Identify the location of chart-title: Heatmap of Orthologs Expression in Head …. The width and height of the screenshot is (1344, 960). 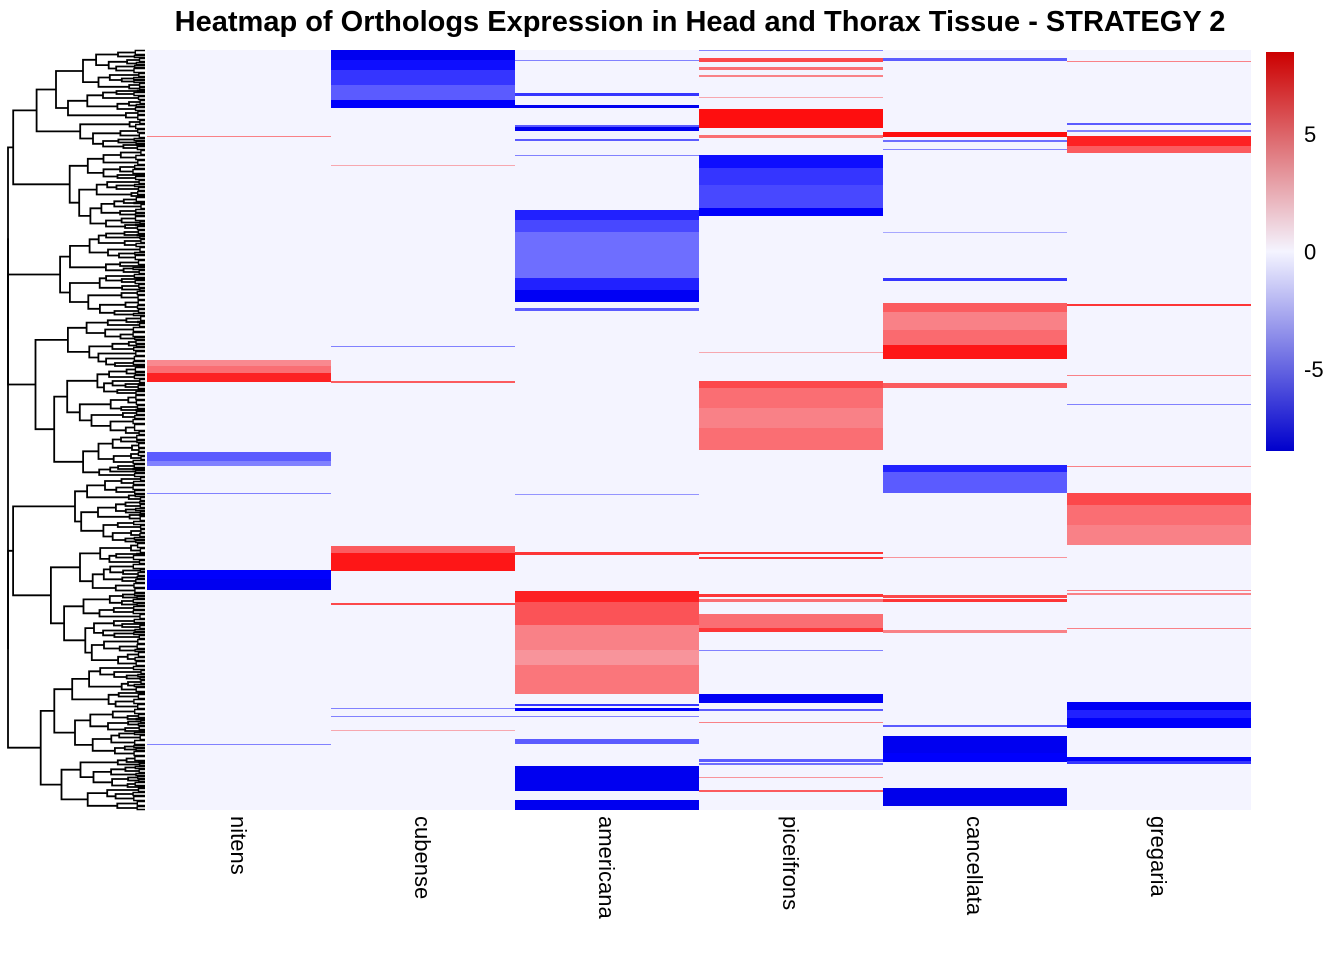
(700, 22).